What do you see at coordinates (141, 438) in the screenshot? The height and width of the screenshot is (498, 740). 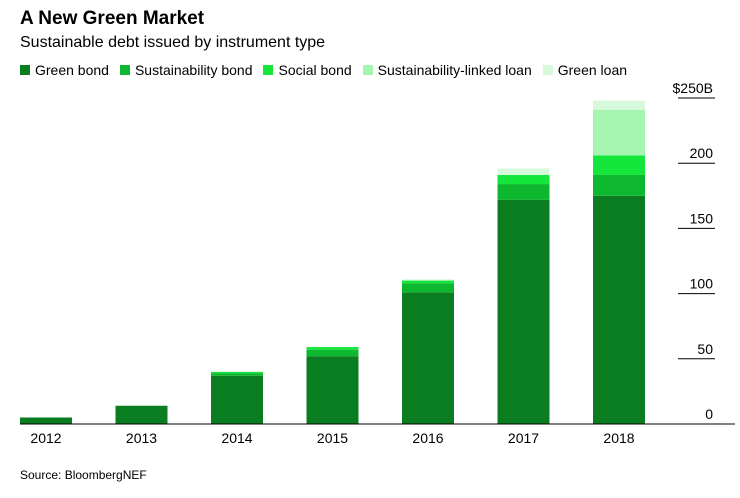 I see `x-tick-label: 2013` at bounding box center [141, 438].